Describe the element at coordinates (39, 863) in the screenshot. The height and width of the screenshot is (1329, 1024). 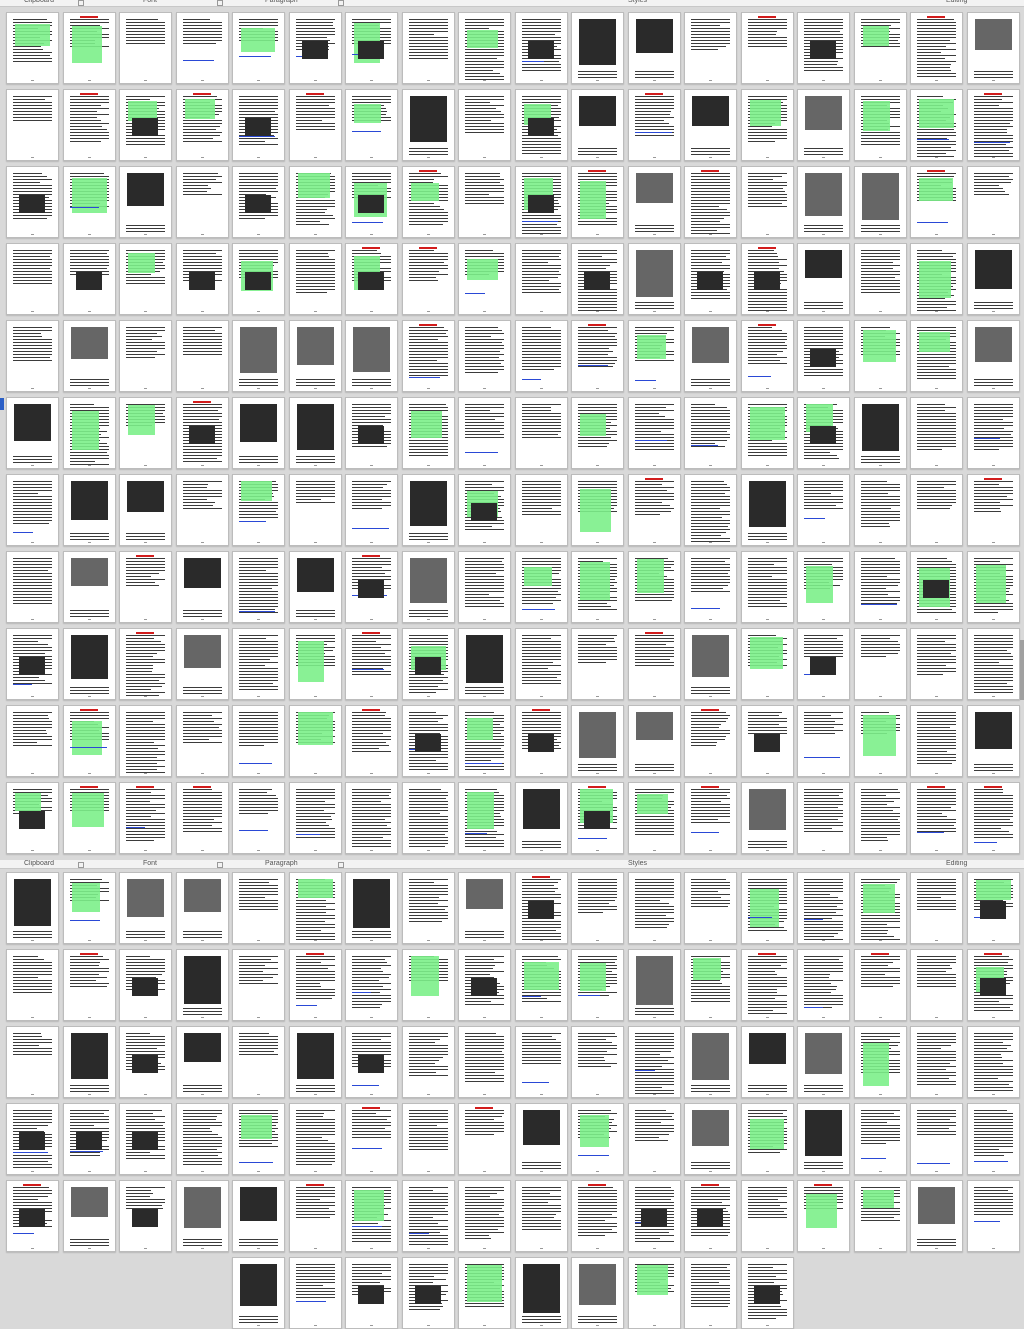
I see `ribbon-group-clipboard: Clipboard` at that location.